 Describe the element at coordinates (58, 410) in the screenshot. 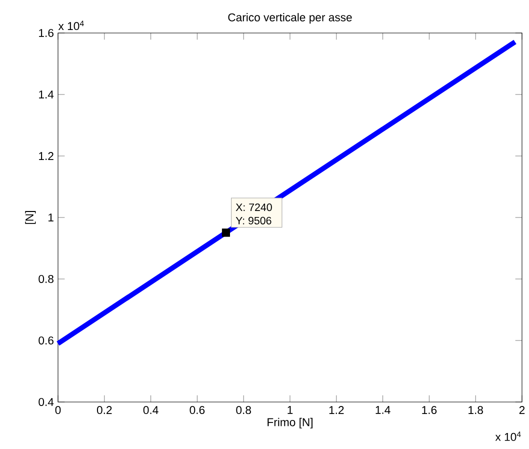

I see `x-tick-label: 0` at that location.